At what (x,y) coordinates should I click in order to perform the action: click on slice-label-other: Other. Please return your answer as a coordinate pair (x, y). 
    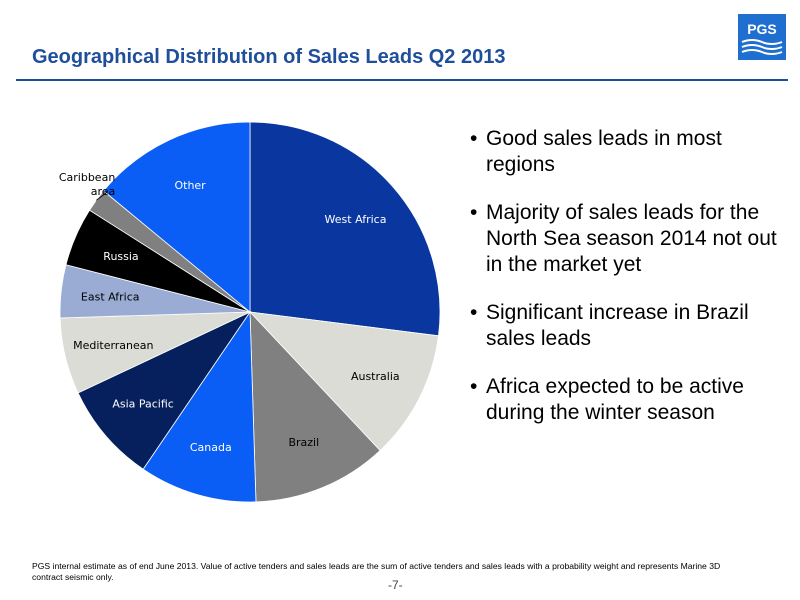
    Looking at the image, I should click on (190, 185).